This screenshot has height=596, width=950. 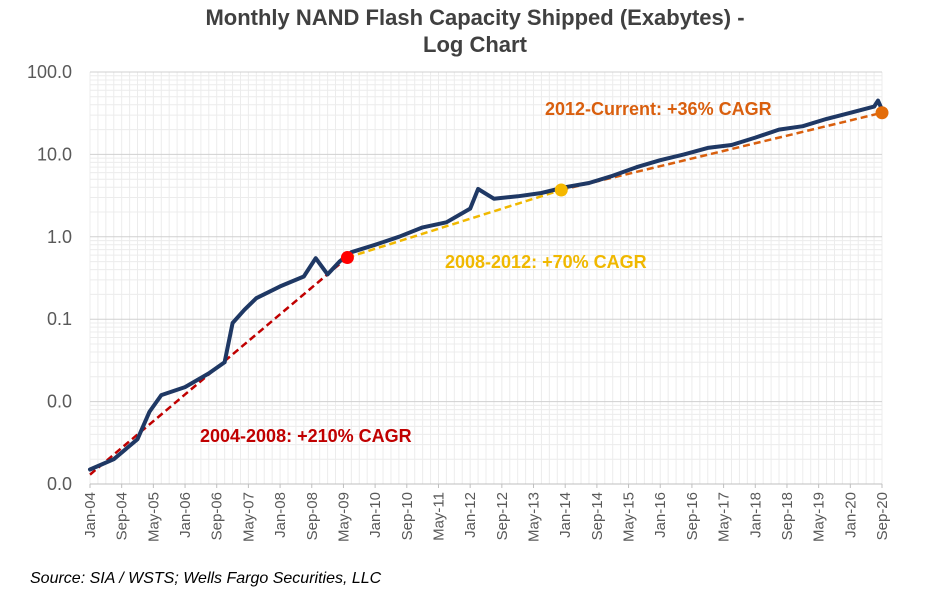 What do you see at coordinates (692, 516) in the screenshot?
I see `x-tick-label: Sep-16` at bounding box center [692, 516].